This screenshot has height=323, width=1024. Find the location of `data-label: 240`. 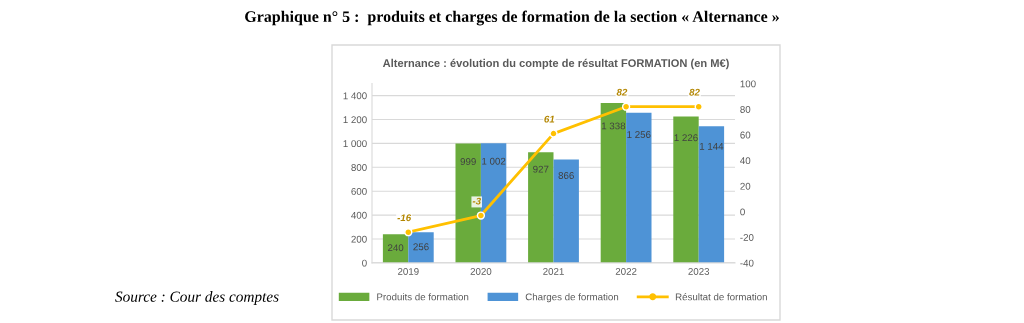

data-label: 240 is located at coordinates (395, 248).